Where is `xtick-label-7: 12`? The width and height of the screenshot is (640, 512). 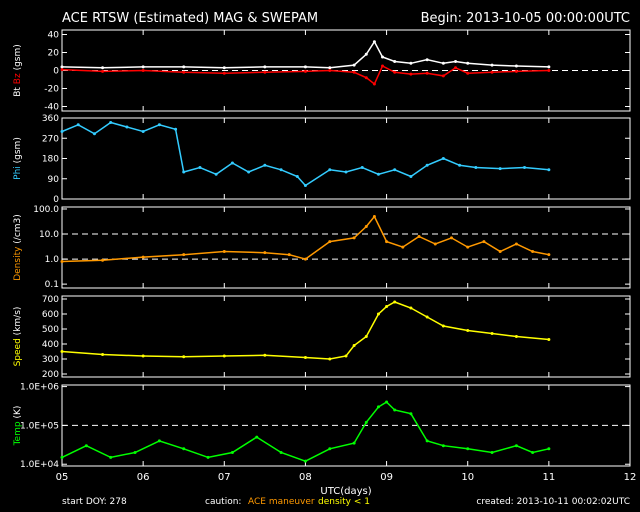
xtick-label-7: 12 is located at coordinates (630, 477).